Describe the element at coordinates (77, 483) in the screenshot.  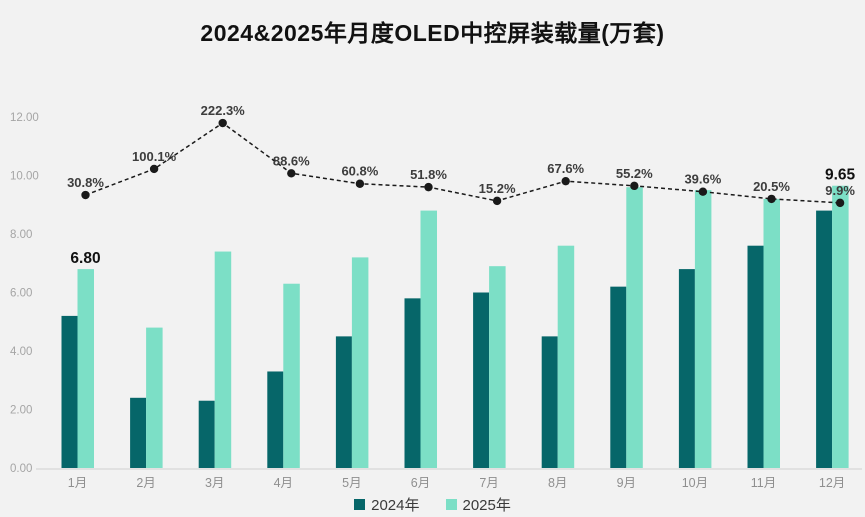
I see `x-tick-label-1月: 1月` at that location.